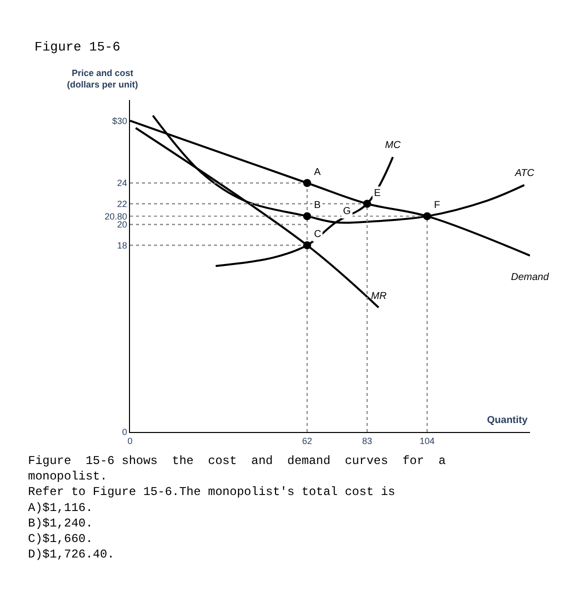 This screenshot has height=592, width=576. Describe the element at coordinates (530, 277) in the screenshot. I see `text: Demand` at that location.